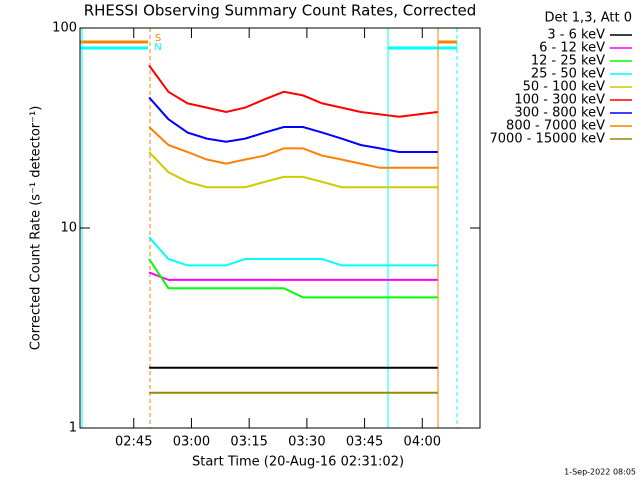  I want to click on flag-label: S, so click(158, 38).